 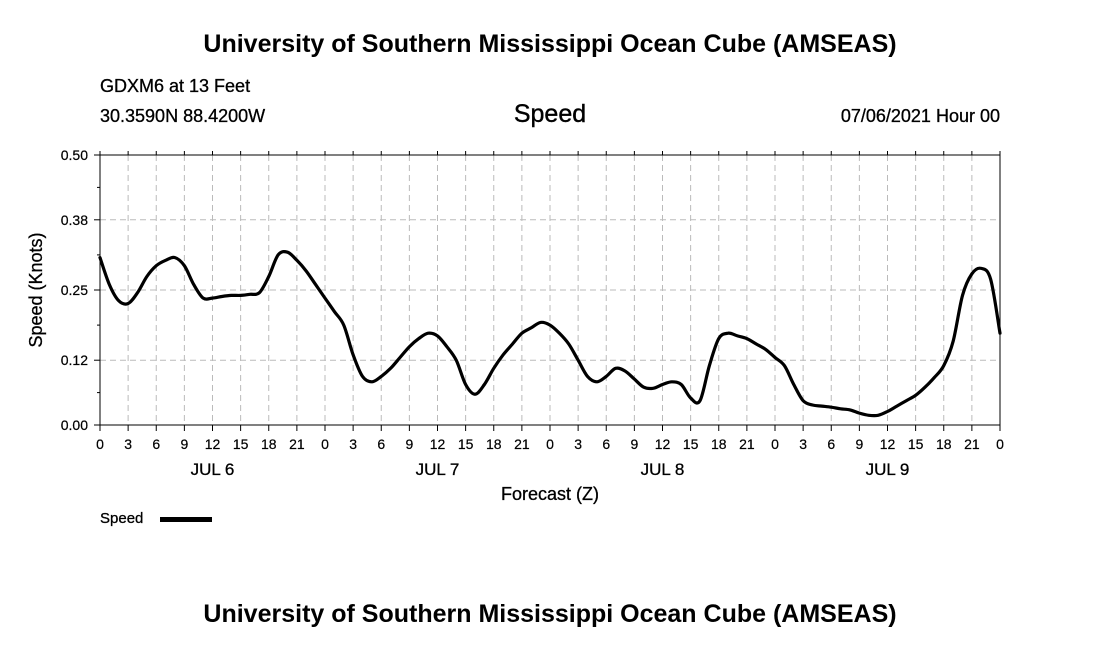 What do you see at coordinates (175, 86) in the screenshot?
I see `station-label: GDXM6 at 13 Feet` at bounding box center [175, 86].